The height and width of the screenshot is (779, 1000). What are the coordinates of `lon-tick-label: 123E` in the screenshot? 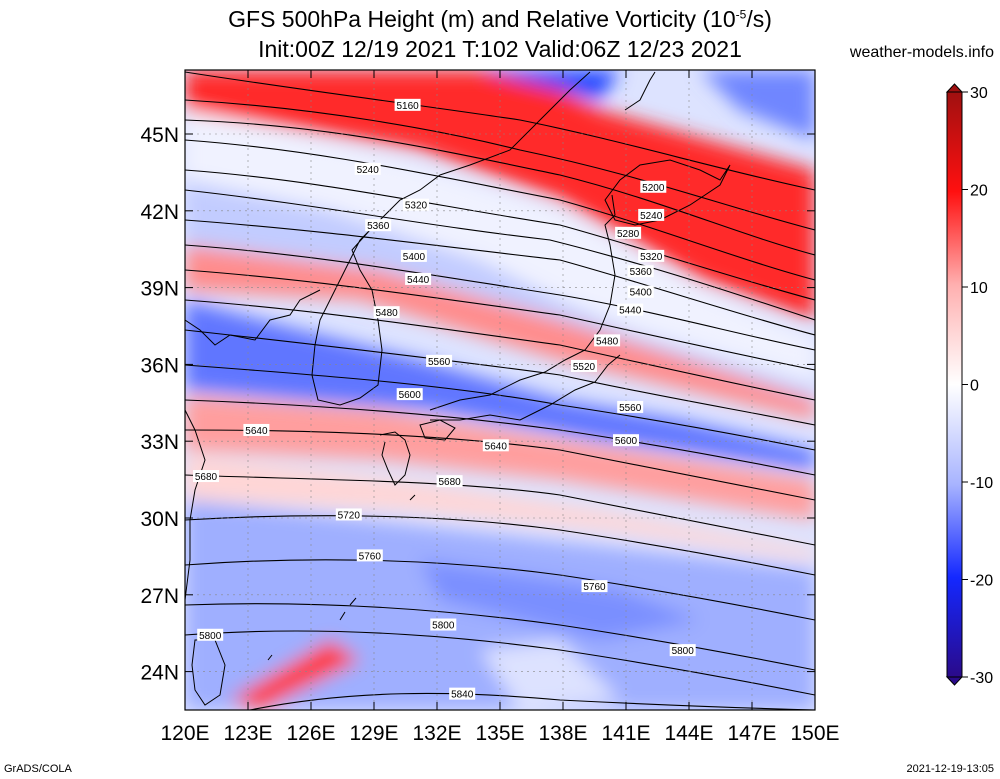 It's located at (247, 733).